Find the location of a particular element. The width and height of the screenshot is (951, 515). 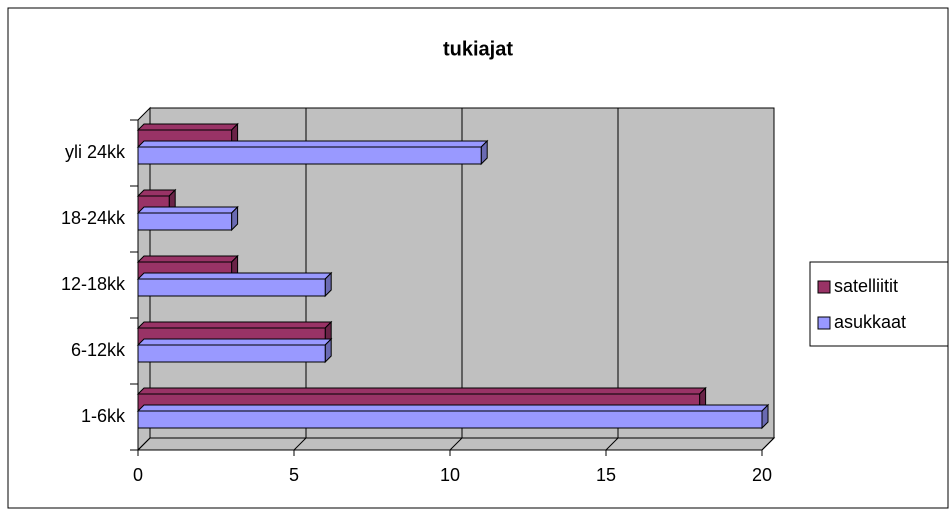

y-tick-label: 18-24kk is located at coordinates (93, 218).